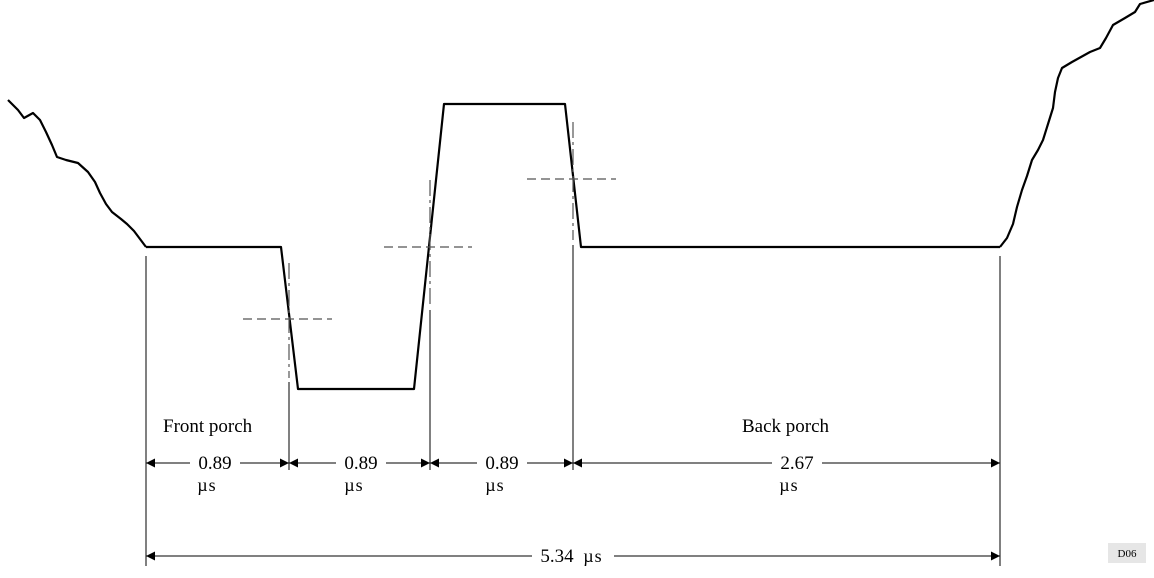 The image size is (1154, 578). What do you see at coordinates (494, 485) in the screenshot?
I see `segment-3-unit: µs` at bounding box center [494, 485].